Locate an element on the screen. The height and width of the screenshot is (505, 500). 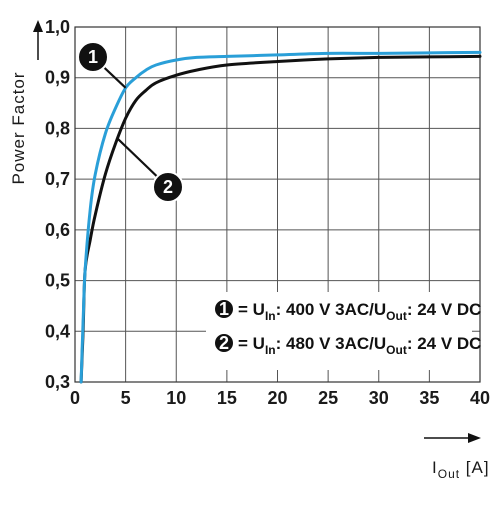
y-tick-label: 0,6 is located at coordinates (57, 230).